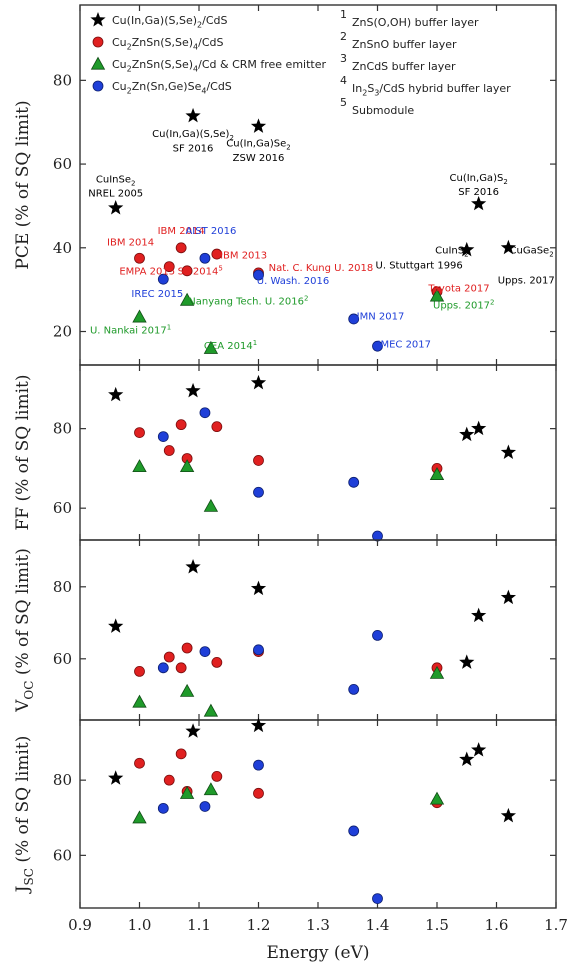 Image resolution: width=571 pixels, height=967 pixels. Describe the element at coordinates (23, 184) in the screenshot. I see `y-axis-label: PCE (% of SQ limit)` at that location.